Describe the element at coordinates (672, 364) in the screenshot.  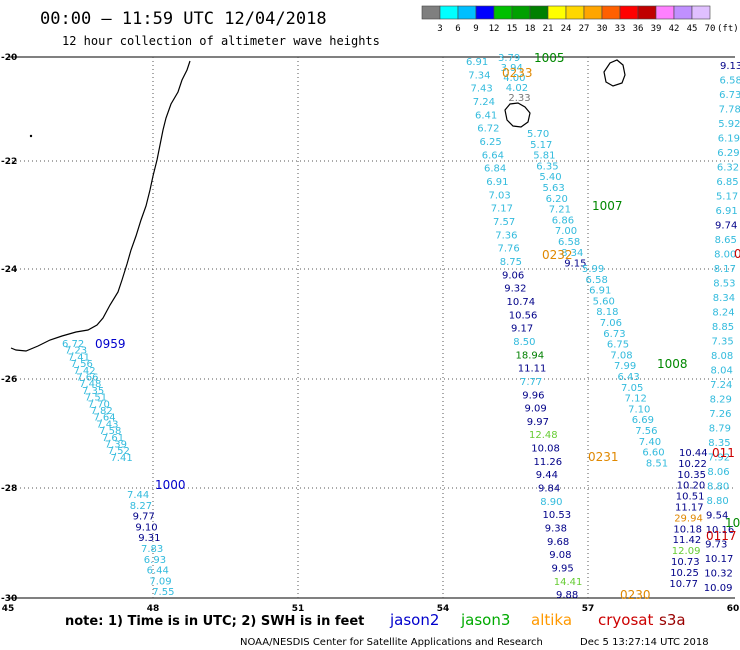
I see `pass-time-label: 1008` at that location.